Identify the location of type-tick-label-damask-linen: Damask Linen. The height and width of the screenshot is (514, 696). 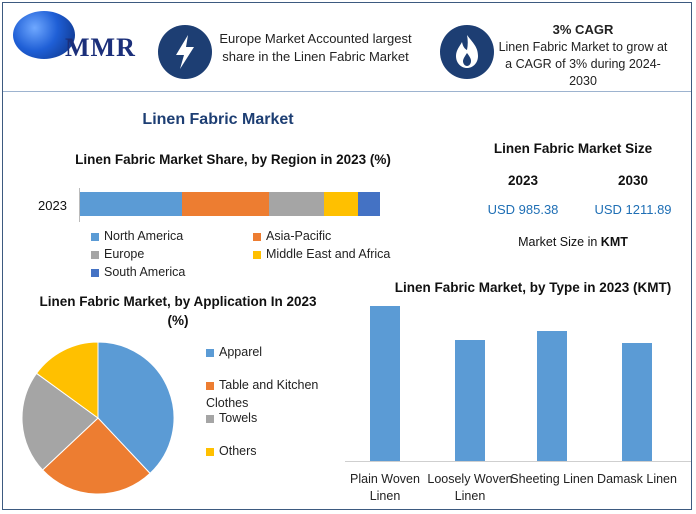
(637, 479).